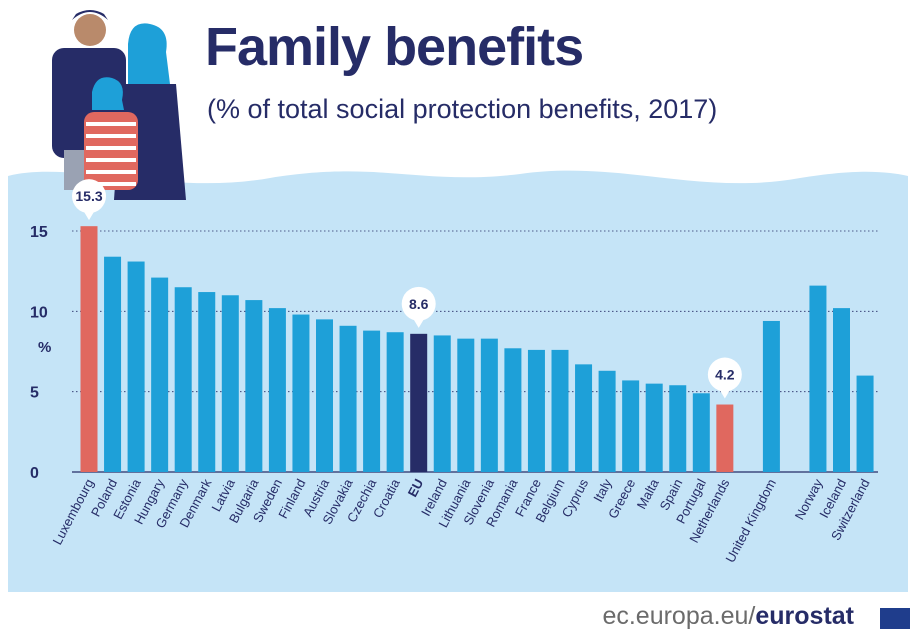 The image size is (914, 635). Describe the element at coordinates (560, 410) in the screenshot. I see `bar-belgium` at that location.